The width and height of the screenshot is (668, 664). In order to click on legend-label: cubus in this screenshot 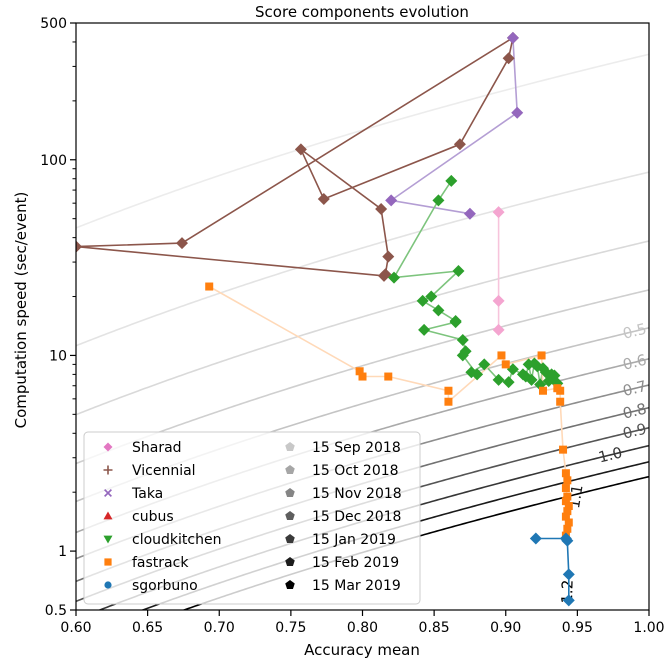, I will do `click(153, 517)`.